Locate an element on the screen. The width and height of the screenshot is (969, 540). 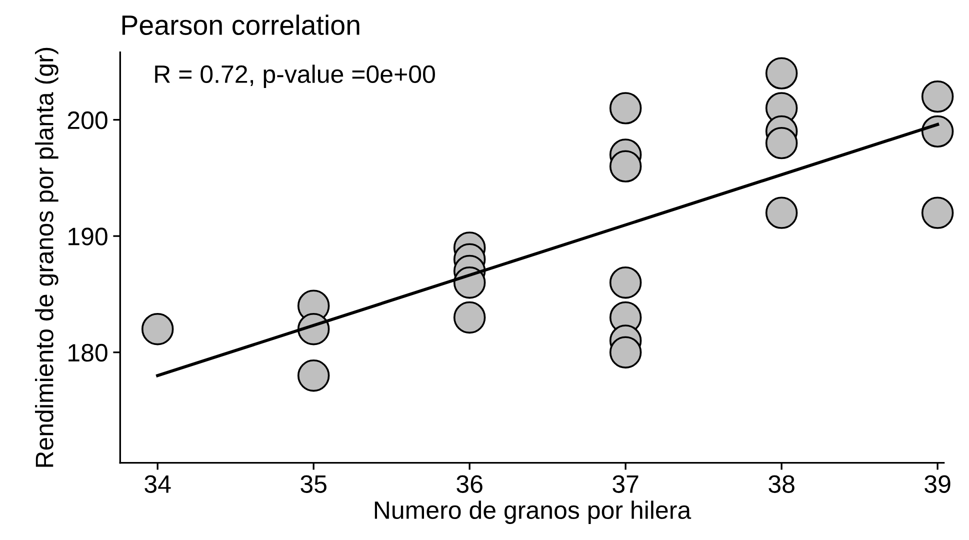
x-tick-label: 34 is located at coordinates (157, 484).